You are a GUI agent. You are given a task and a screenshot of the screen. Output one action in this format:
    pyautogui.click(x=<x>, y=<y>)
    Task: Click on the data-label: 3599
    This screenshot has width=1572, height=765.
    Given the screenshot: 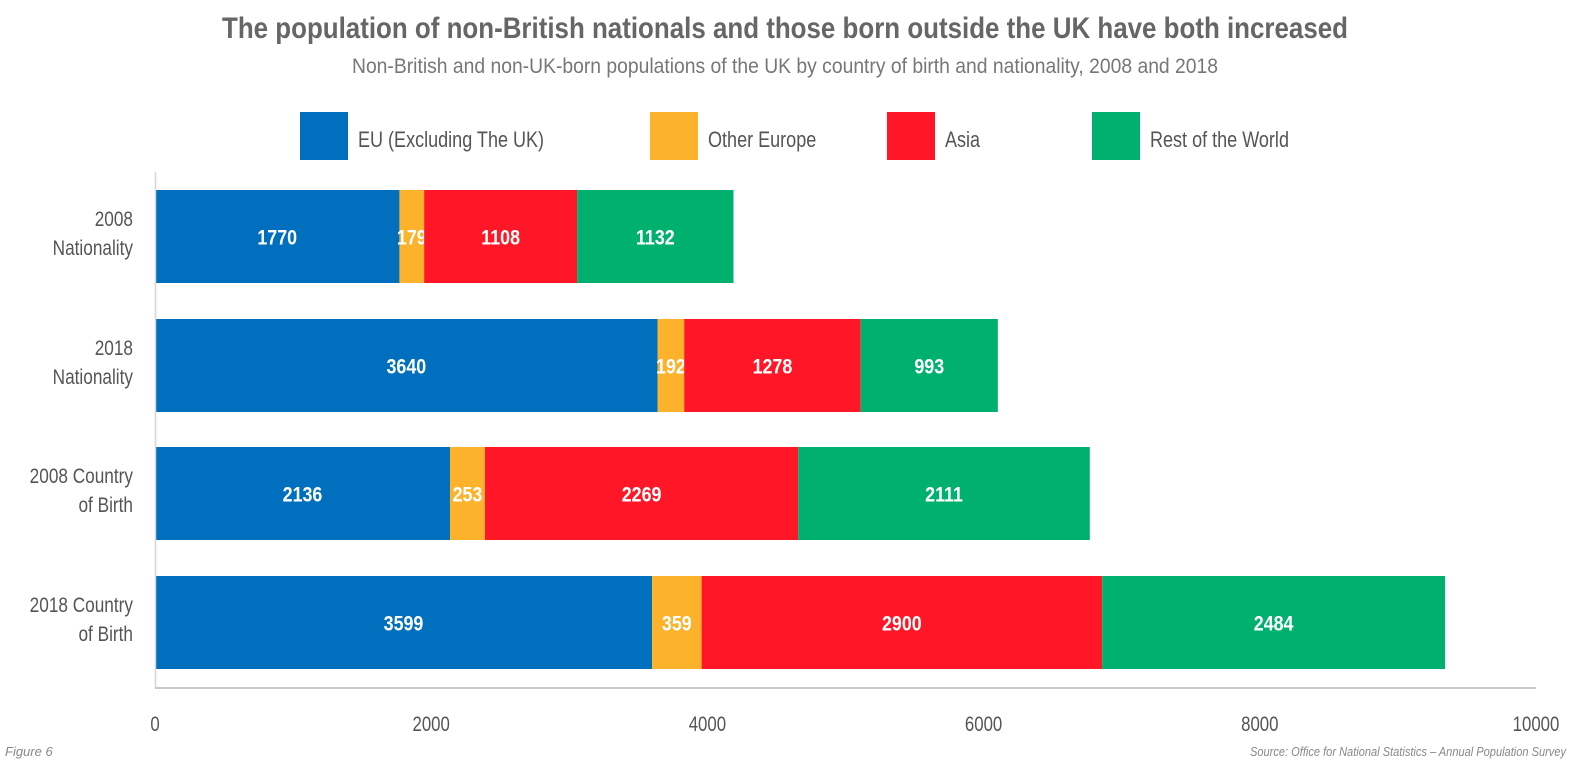 What is the action you would take?
    pyautogui.click(x=404, y=624)
    